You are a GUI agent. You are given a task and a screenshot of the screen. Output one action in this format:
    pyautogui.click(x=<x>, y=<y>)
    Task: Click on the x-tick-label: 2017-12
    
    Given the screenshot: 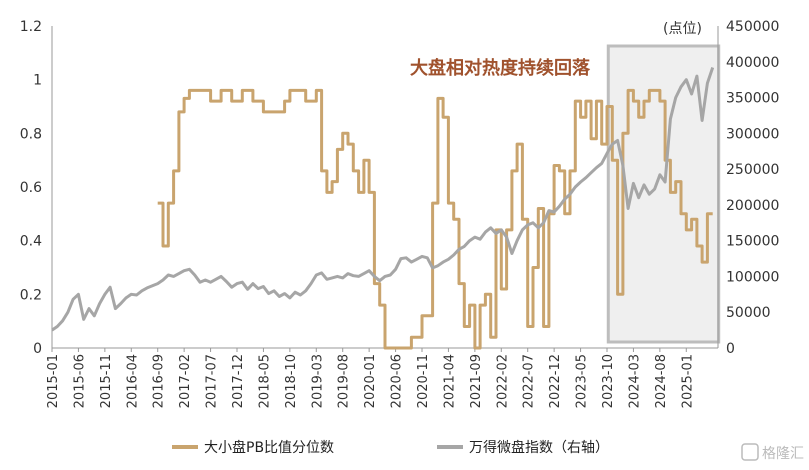 What is the action you would take?
    pyautogui.click(x=238, y=381)
    